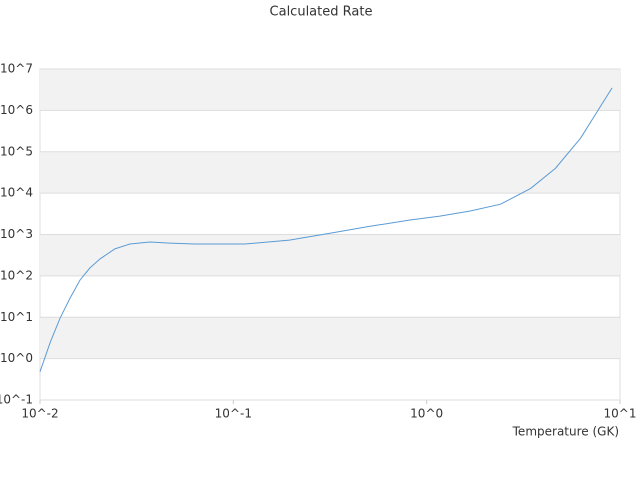  I want to click on y-tick-label: 10^1, so click(16, 317).